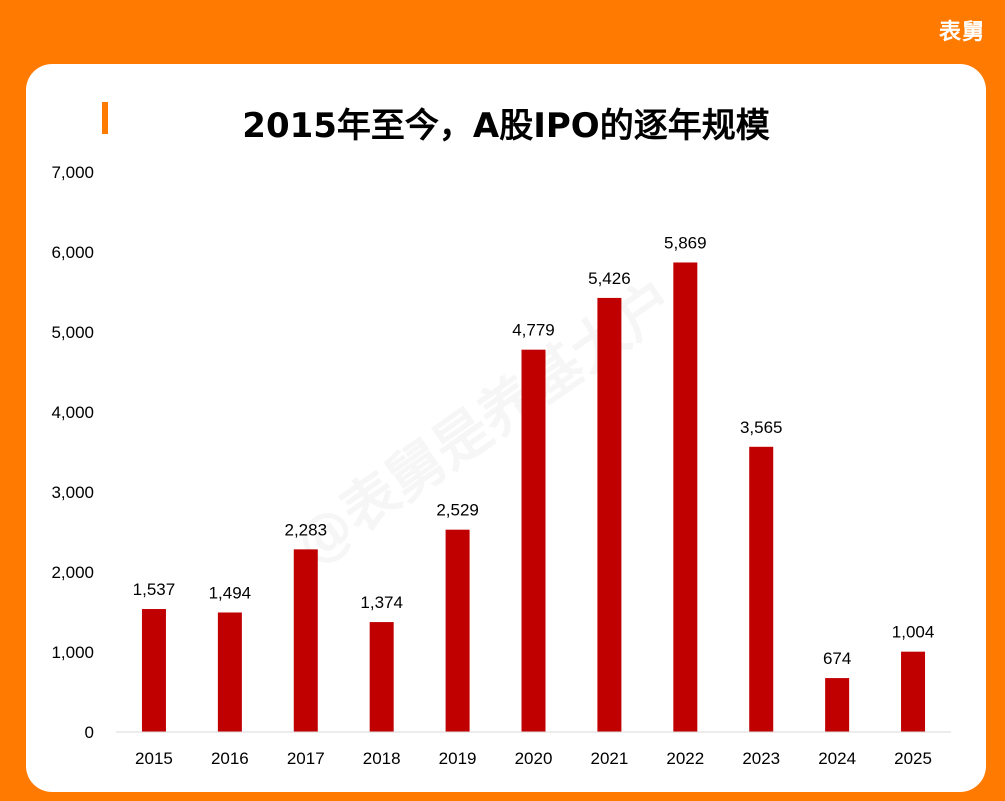  I want to click on x-tick-label: 2016, so click(230, 758).